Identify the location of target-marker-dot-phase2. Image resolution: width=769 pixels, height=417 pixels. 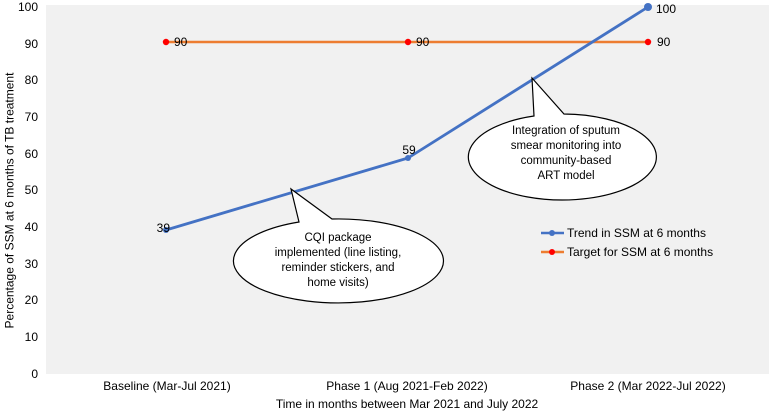
(648, 42).